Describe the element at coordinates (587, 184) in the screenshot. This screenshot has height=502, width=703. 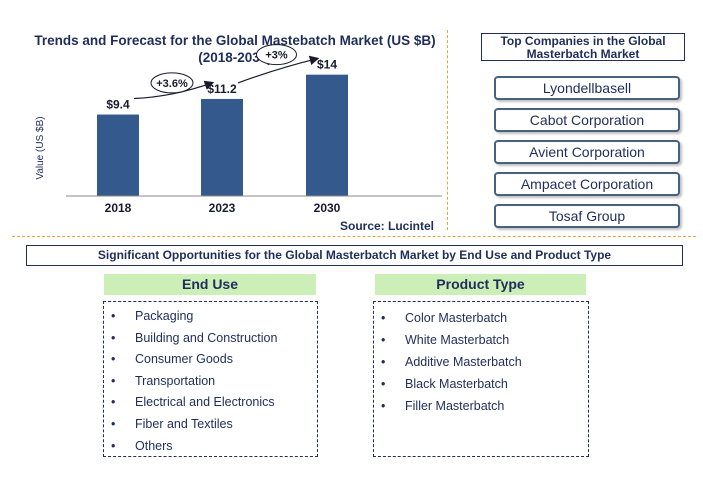
I see `company-ampacet: Ampacet Corporation` at that location.